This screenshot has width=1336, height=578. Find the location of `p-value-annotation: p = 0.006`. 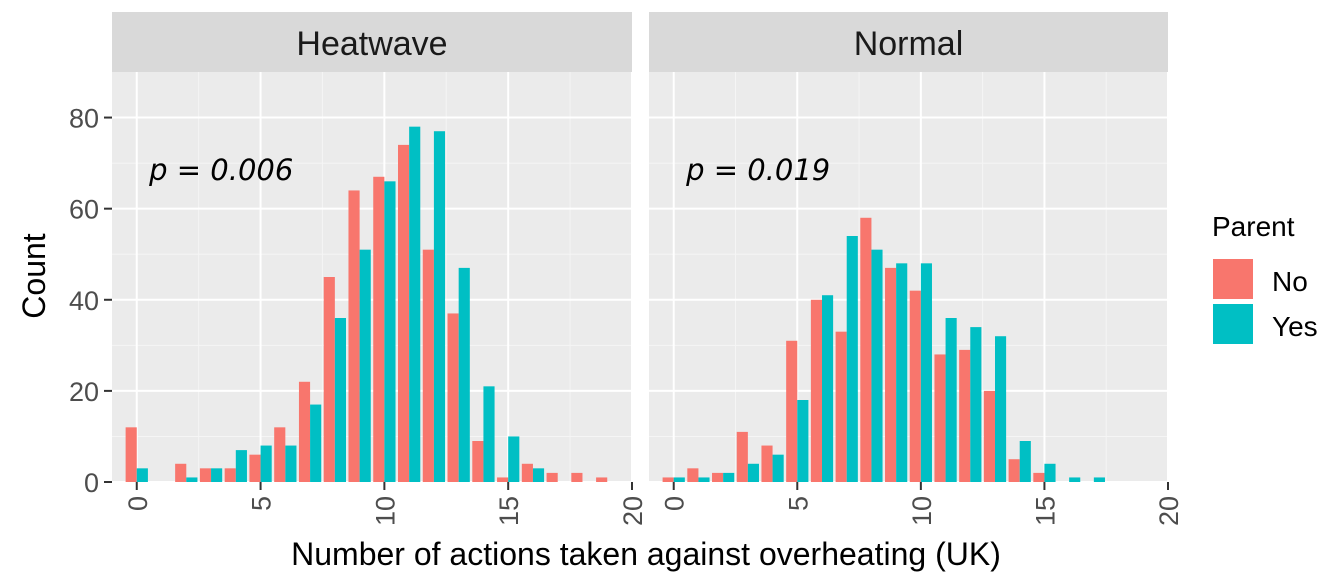

p-value-annotation: p = 0.006 is located at coordinates (220, 170).